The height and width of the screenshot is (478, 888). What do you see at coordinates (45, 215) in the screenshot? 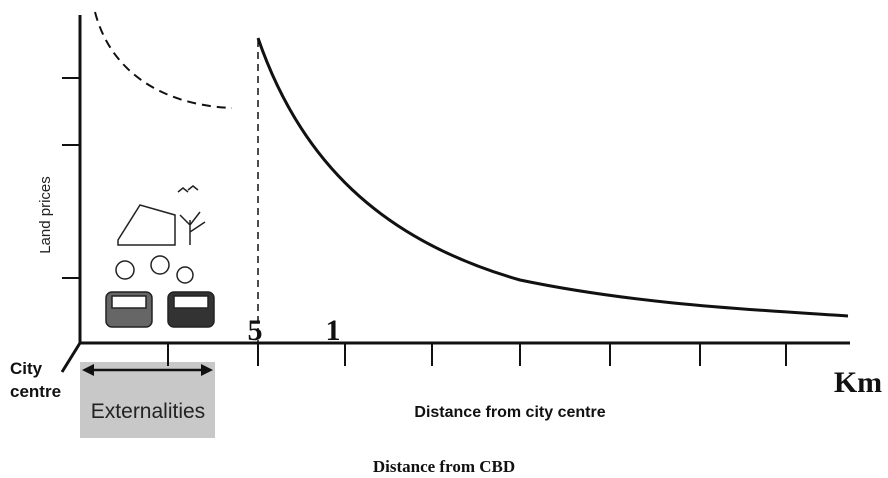
I see `y-axis-label: Land prices` at bounding box center [45, 215].